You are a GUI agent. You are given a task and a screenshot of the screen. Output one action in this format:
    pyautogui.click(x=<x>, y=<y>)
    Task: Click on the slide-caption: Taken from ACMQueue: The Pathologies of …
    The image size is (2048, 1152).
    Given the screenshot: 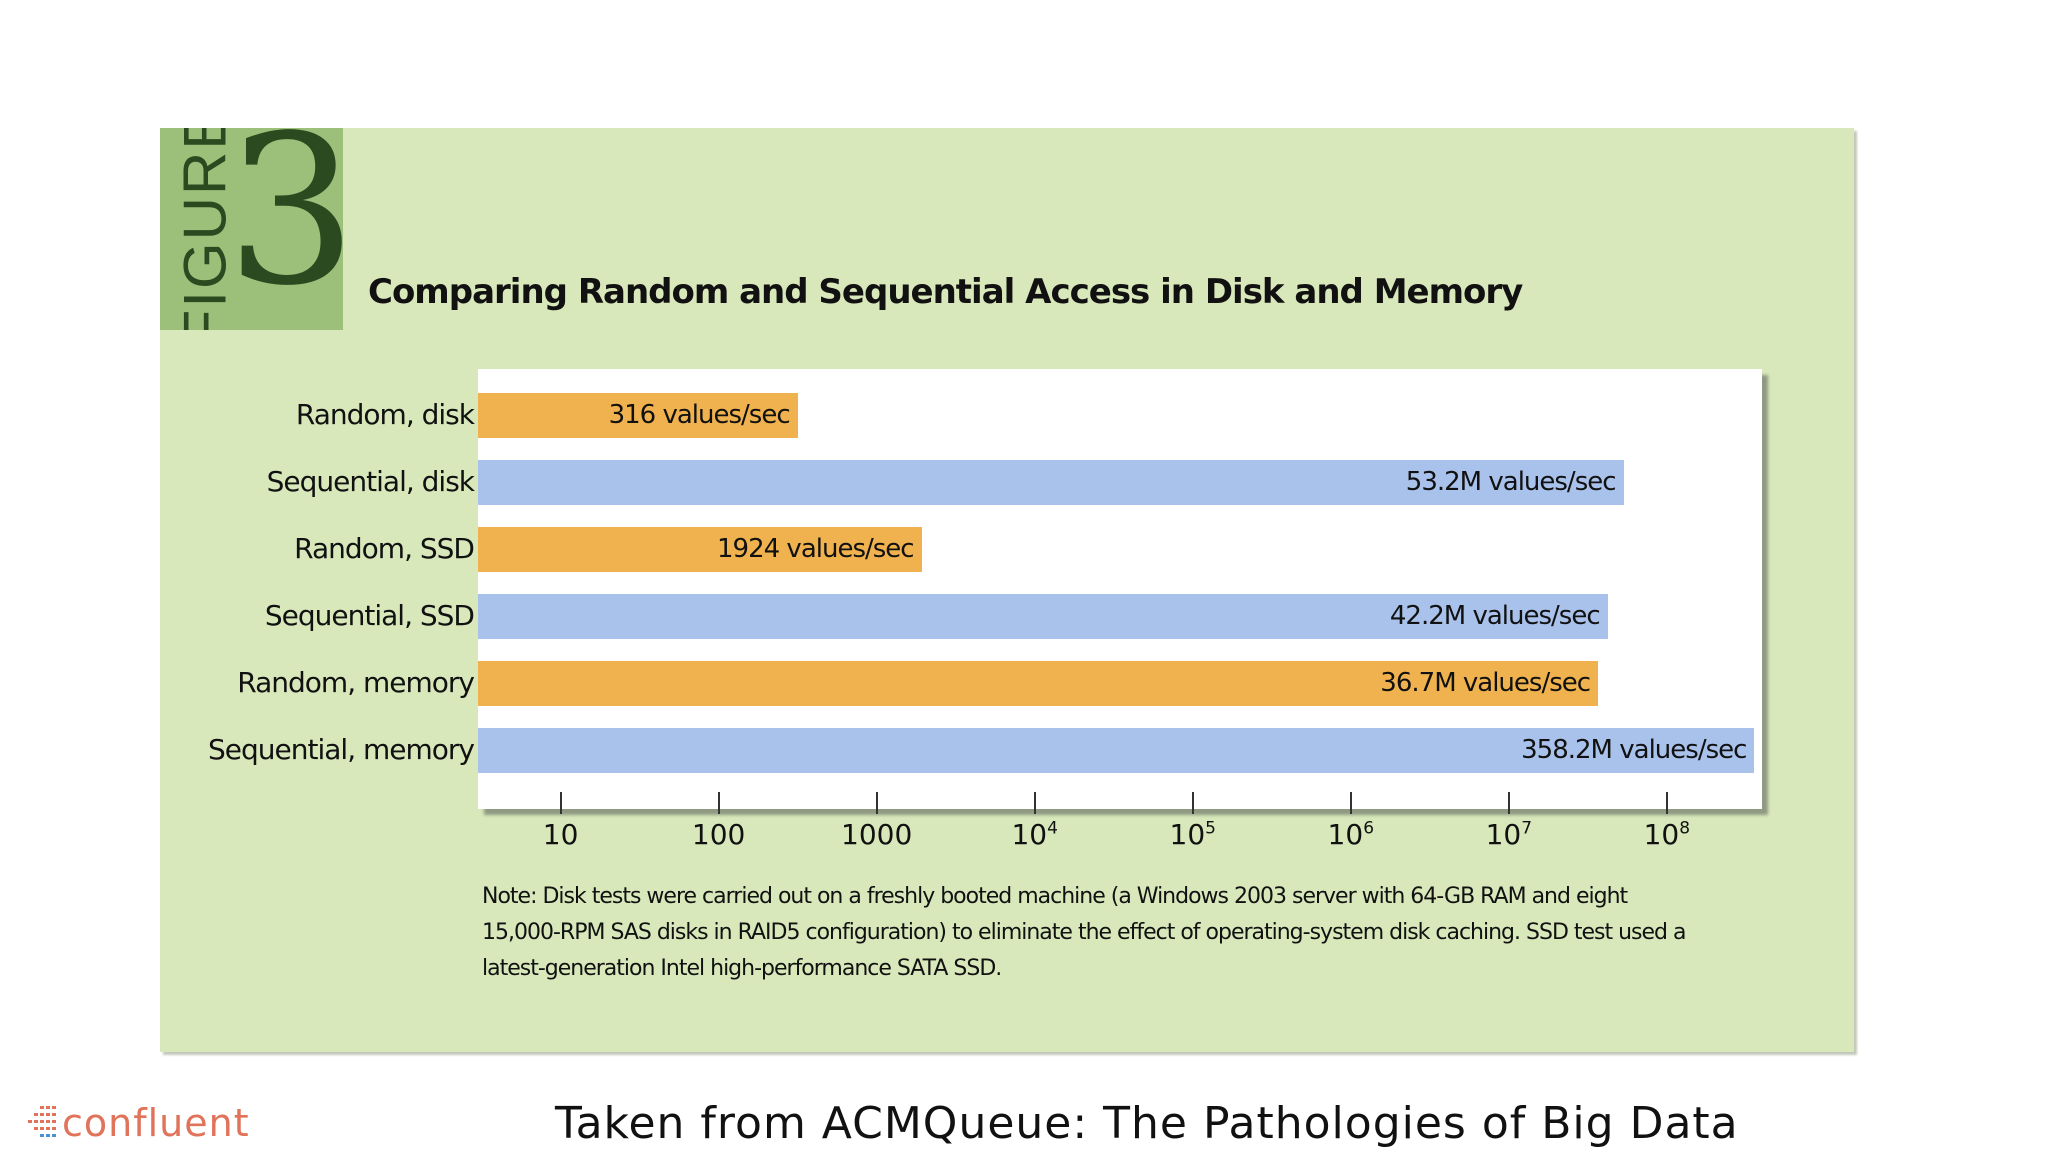 What is the action you would take?
    pyautogui.click(x=1147, y=1123)
    